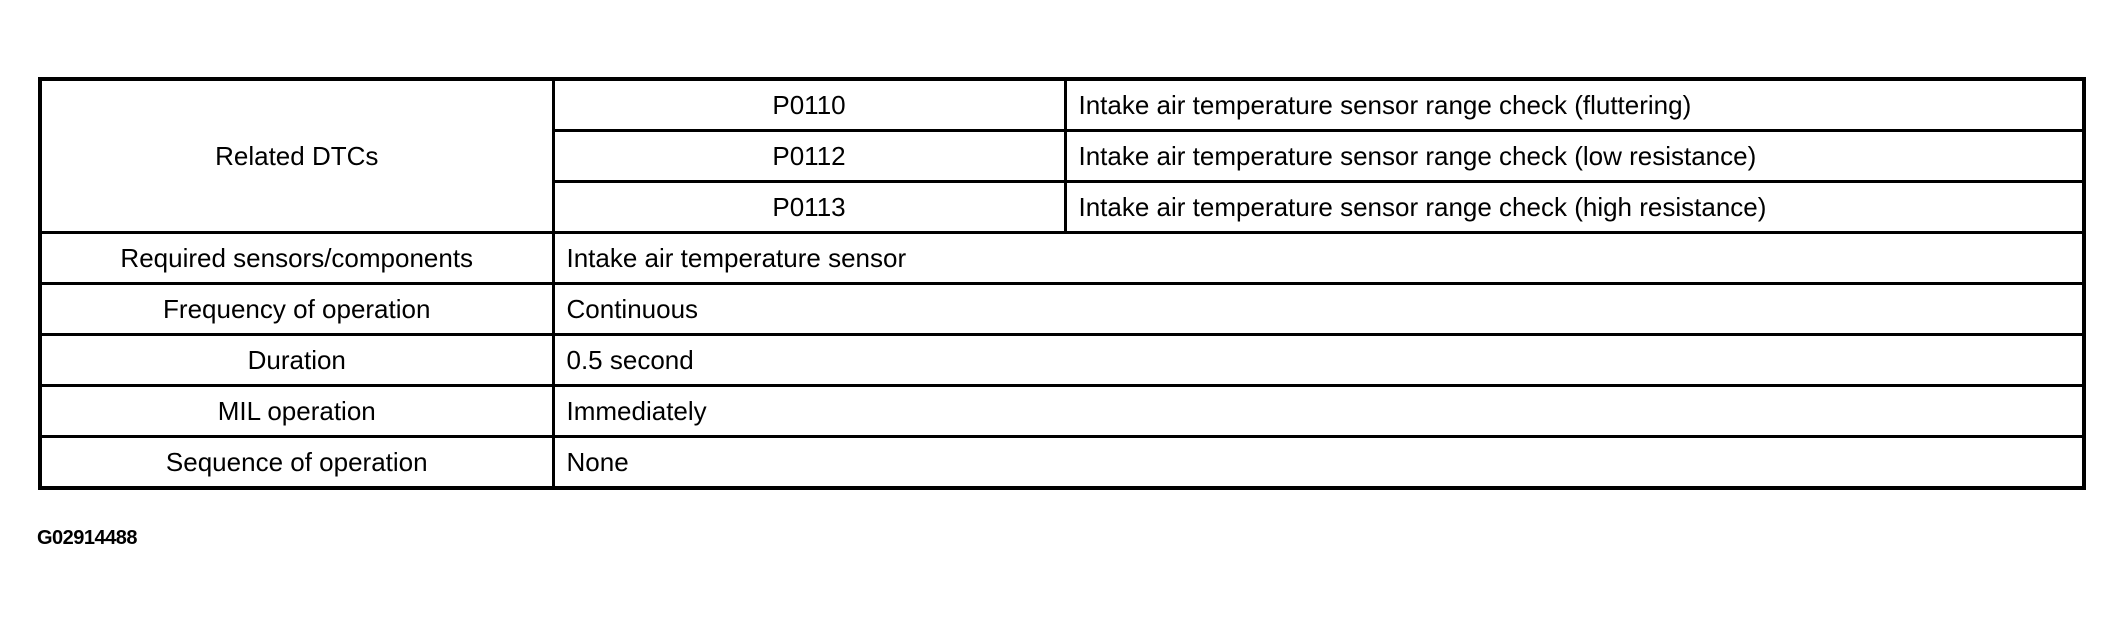 This screenshot has height=625, width=2124. Describe the element at coordinates (296, 258) in the screenshot. I see `row-label: Required sensors/components` at that location.